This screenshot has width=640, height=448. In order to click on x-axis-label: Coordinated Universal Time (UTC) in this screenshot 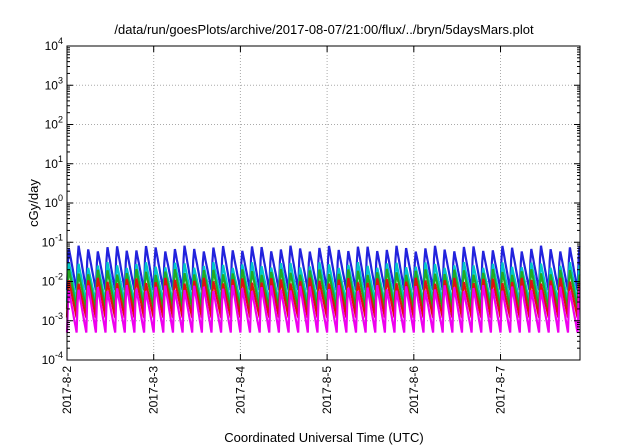, I will do `click(323, 437)`.